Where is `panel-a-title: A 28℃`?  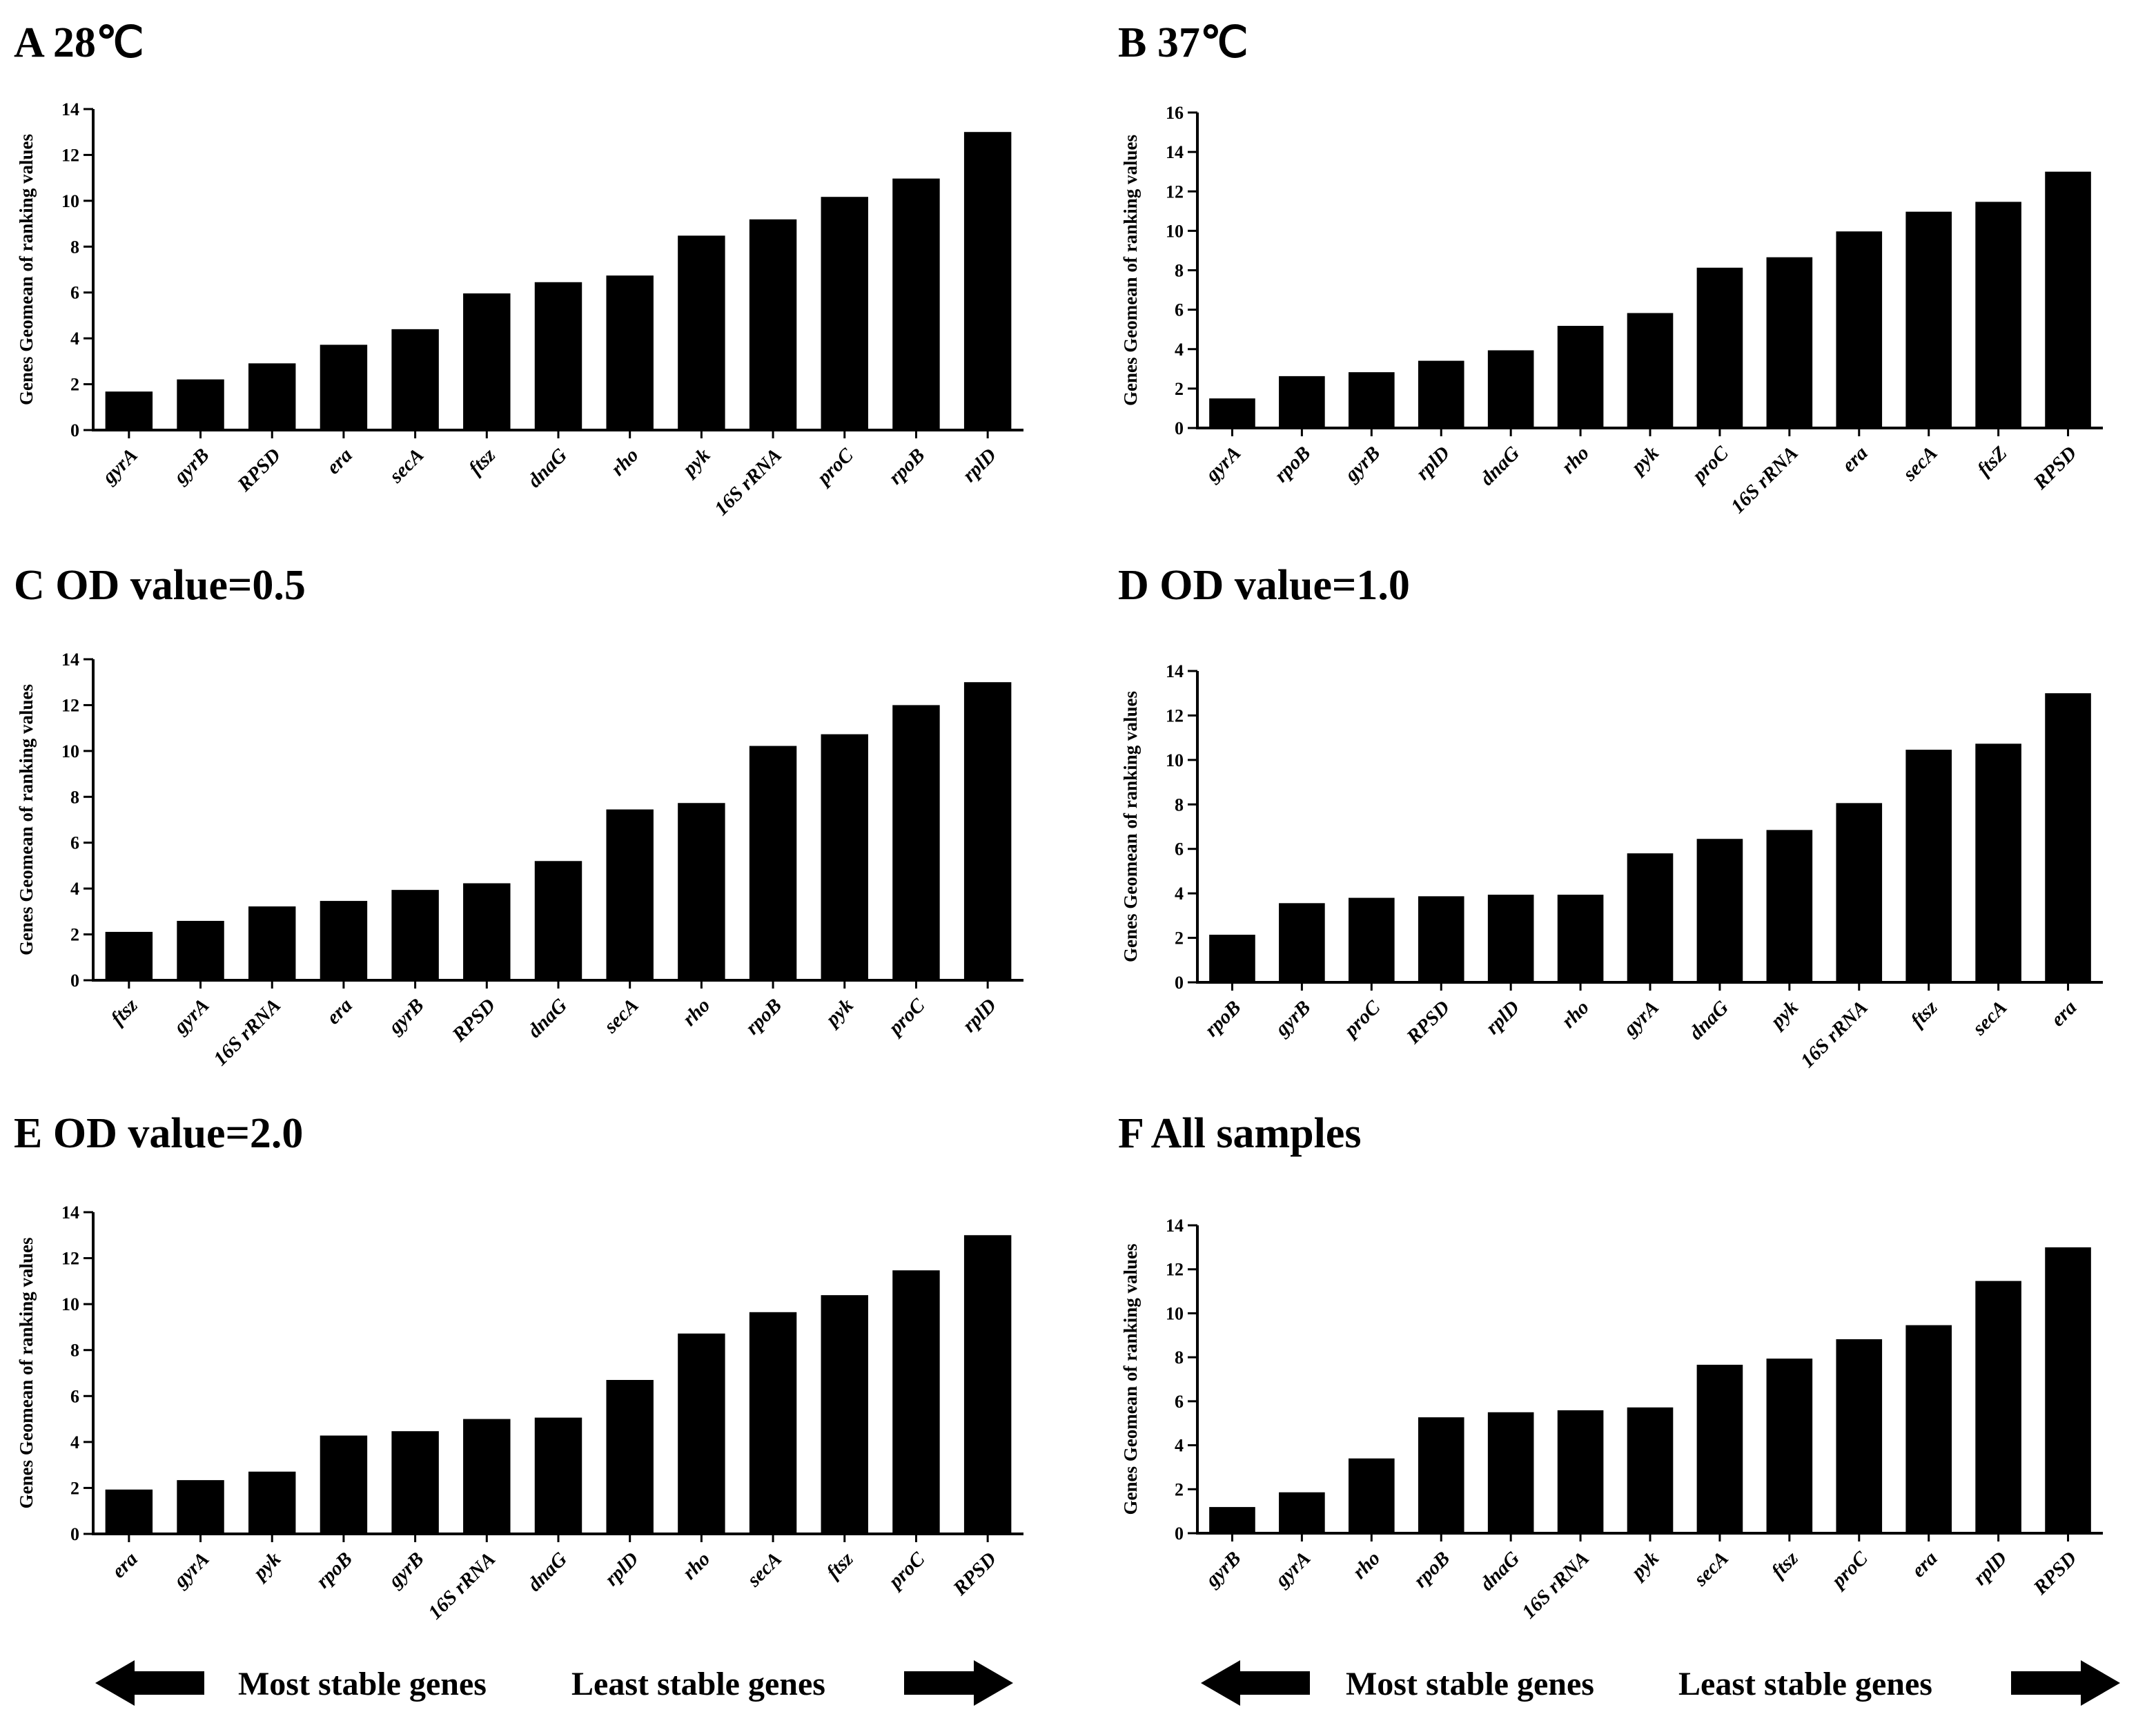 panel-a-title: A 28℃ is located at coordinates (79, 42).